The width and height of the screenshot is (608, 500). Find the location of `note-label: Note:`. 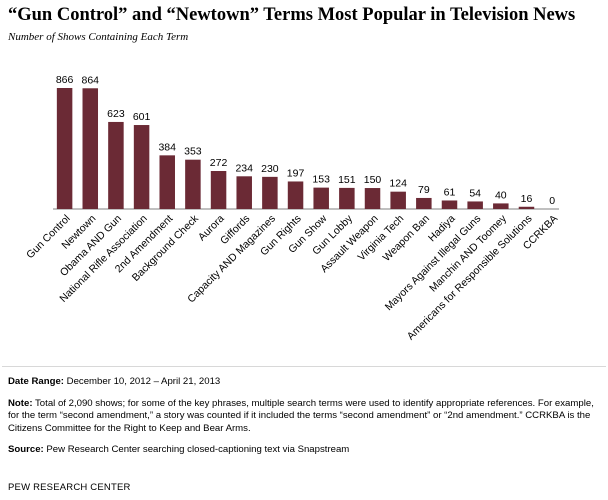

note-label: Note: is located at coordinates (20, 403).